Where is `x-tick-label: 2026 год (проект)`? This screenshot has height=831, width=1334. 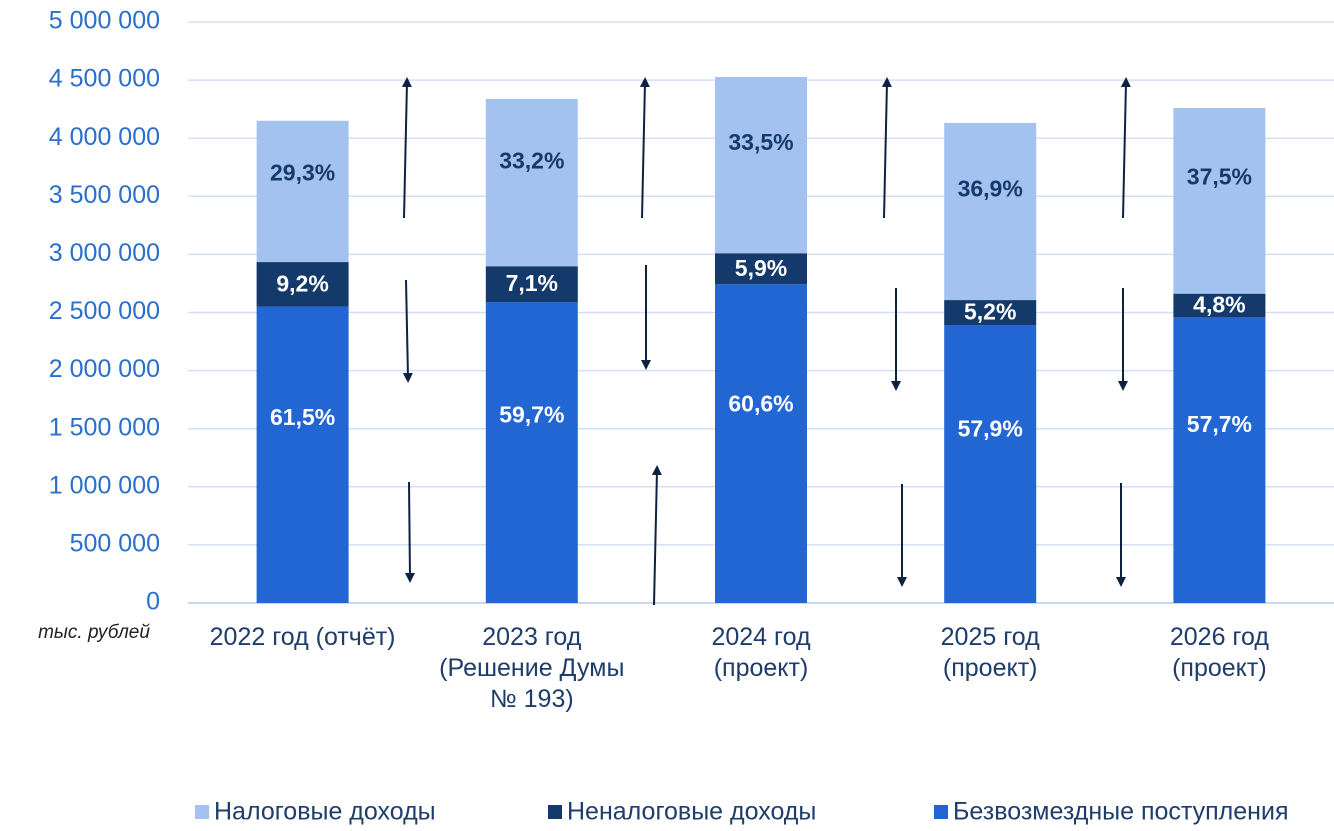
x-tick-label: 2026 год (проект) is located at coordinates (1219, 652).